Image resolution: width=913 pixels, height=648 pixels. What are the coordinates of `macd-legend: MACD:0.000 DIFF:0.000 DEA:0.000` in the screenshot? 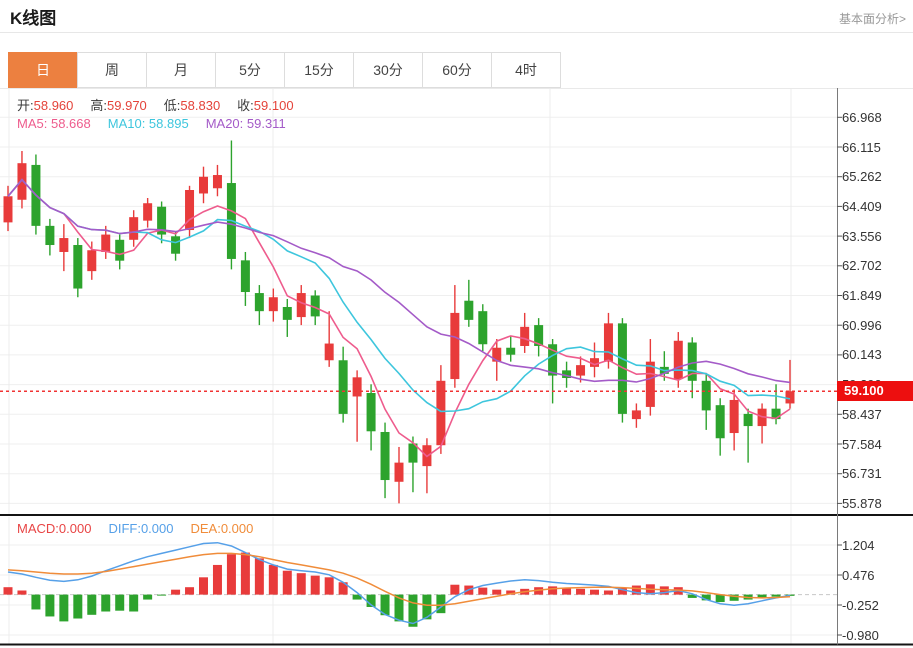 It's located at (135, 528).